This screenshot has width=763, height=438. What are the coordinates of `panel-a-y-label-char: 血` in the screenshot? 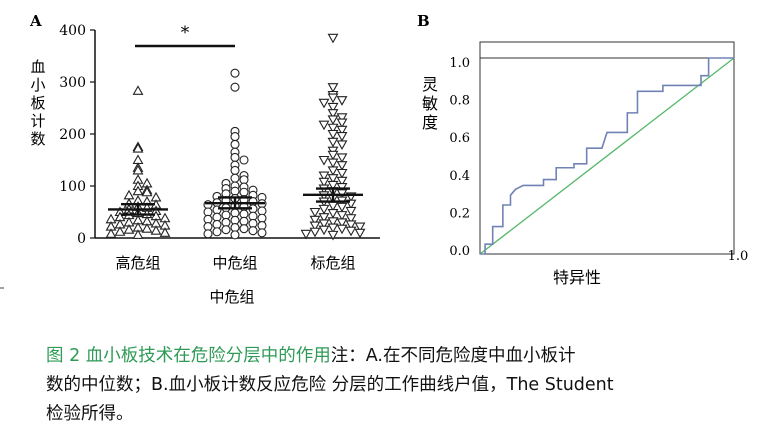 It's located at (37, 67).